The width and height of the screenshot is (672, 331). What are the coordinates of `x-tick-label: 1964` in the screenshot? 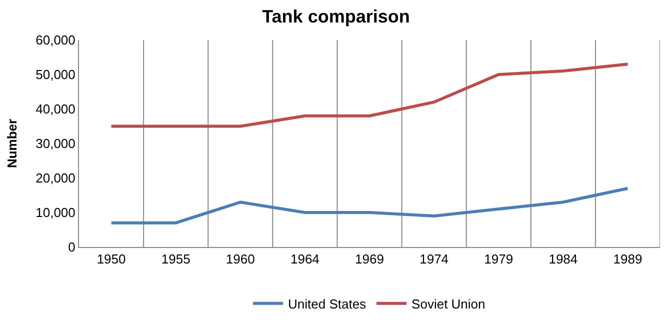 It's located at (305, 259).